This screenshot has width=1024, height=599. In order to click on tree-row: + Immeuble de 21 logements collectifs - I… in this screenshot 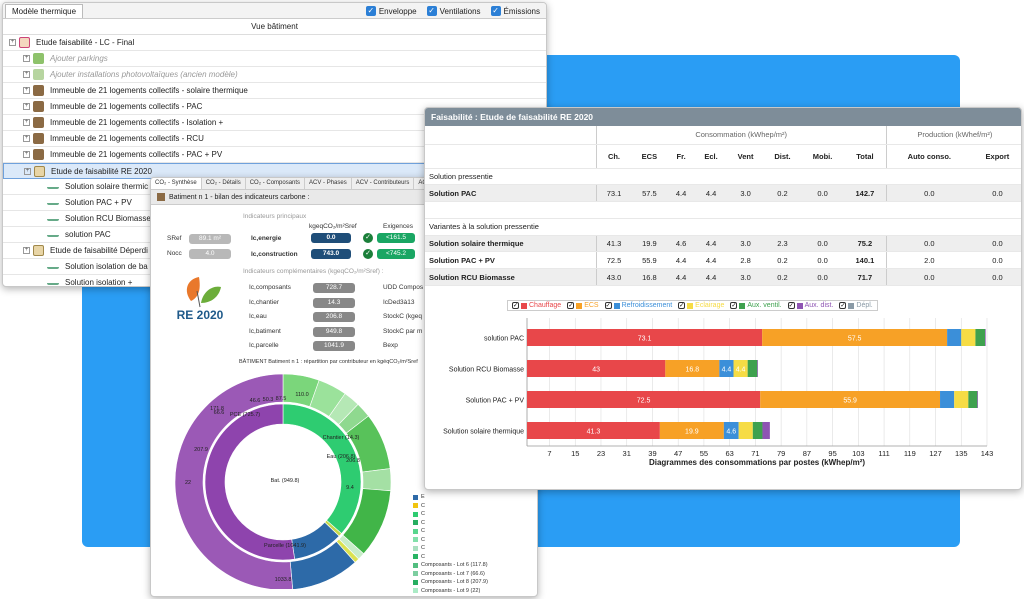, I will do `click(274, 123)`.